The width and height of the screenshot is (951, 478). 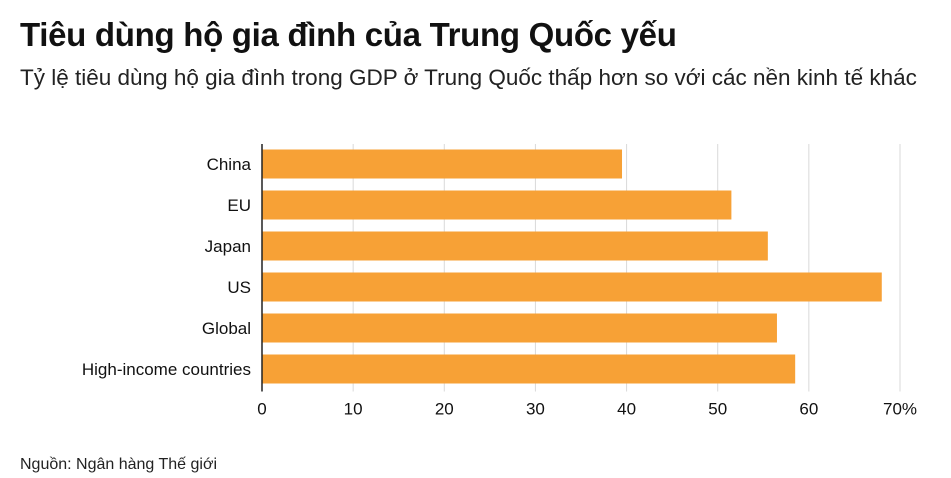 I want to click on category-label: High-income countries, so click(x=166, y=369).